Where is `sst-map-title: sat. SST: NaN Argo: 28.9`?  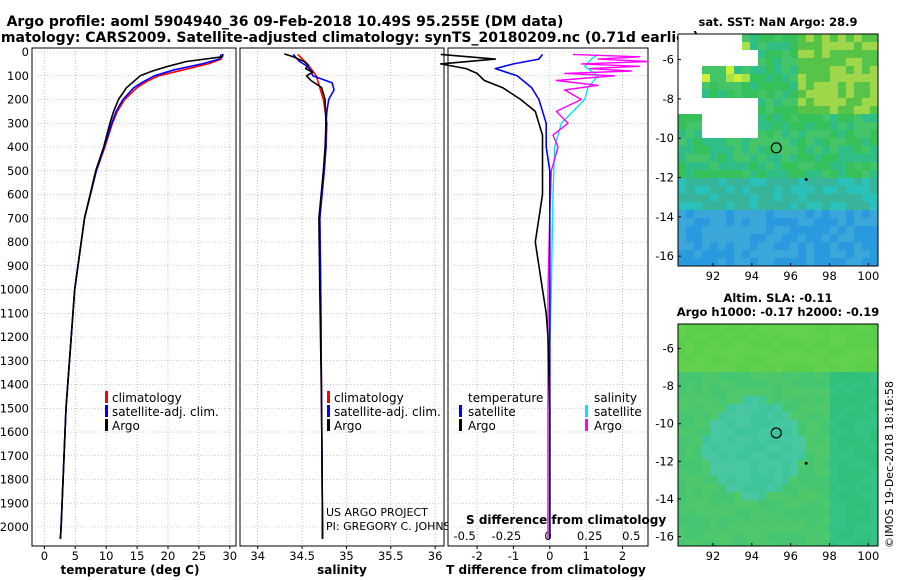 sst-map-title: sat. SST: NaN Argo: 28.9 is located at coordinates (777, 22).